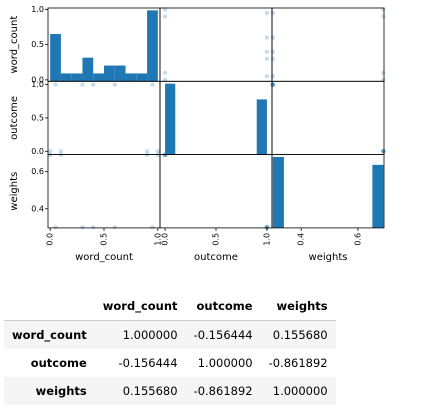 This screenshot has width=426, height=416. I want to click on header-row: word_count outcome weights, so click(170, 306).